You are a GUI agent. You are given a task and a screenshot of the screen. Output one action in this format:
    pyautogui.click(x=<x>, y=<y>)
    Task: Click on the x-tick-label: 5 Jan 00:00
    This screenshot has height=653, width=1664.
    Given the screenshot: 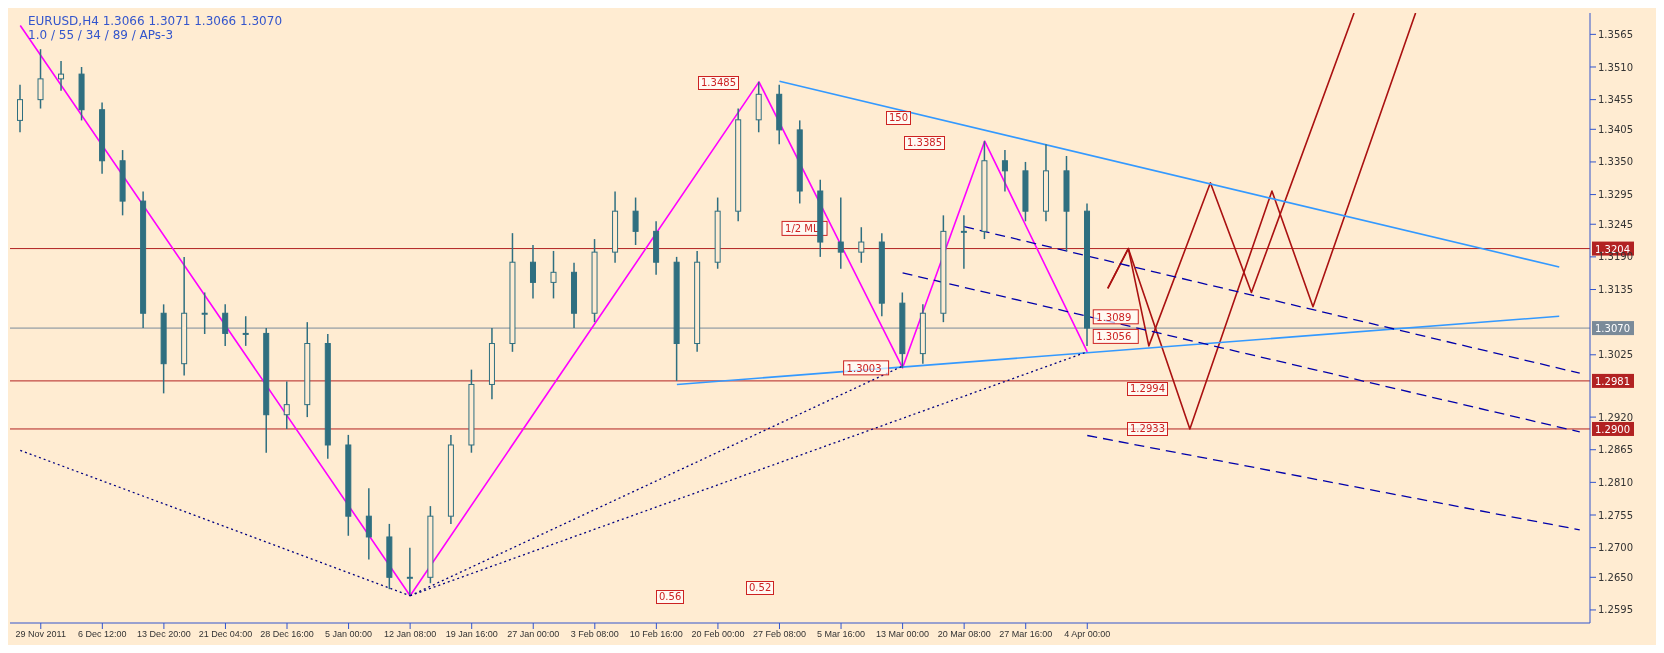 What is the action you would take?
    pyautogui.click(x=349, y=634)
    